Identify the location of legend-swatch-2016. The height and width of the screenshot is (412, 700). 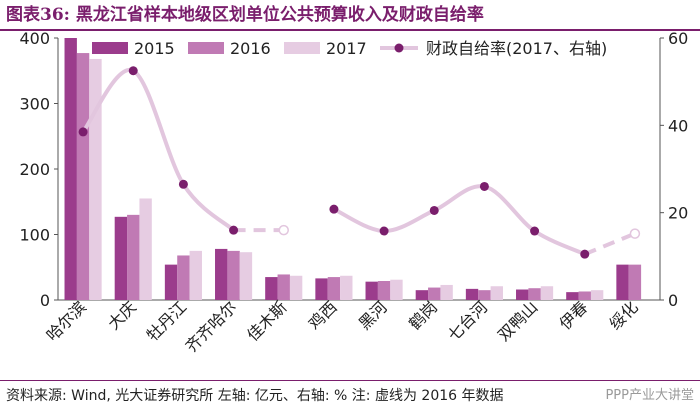
(206, 48).